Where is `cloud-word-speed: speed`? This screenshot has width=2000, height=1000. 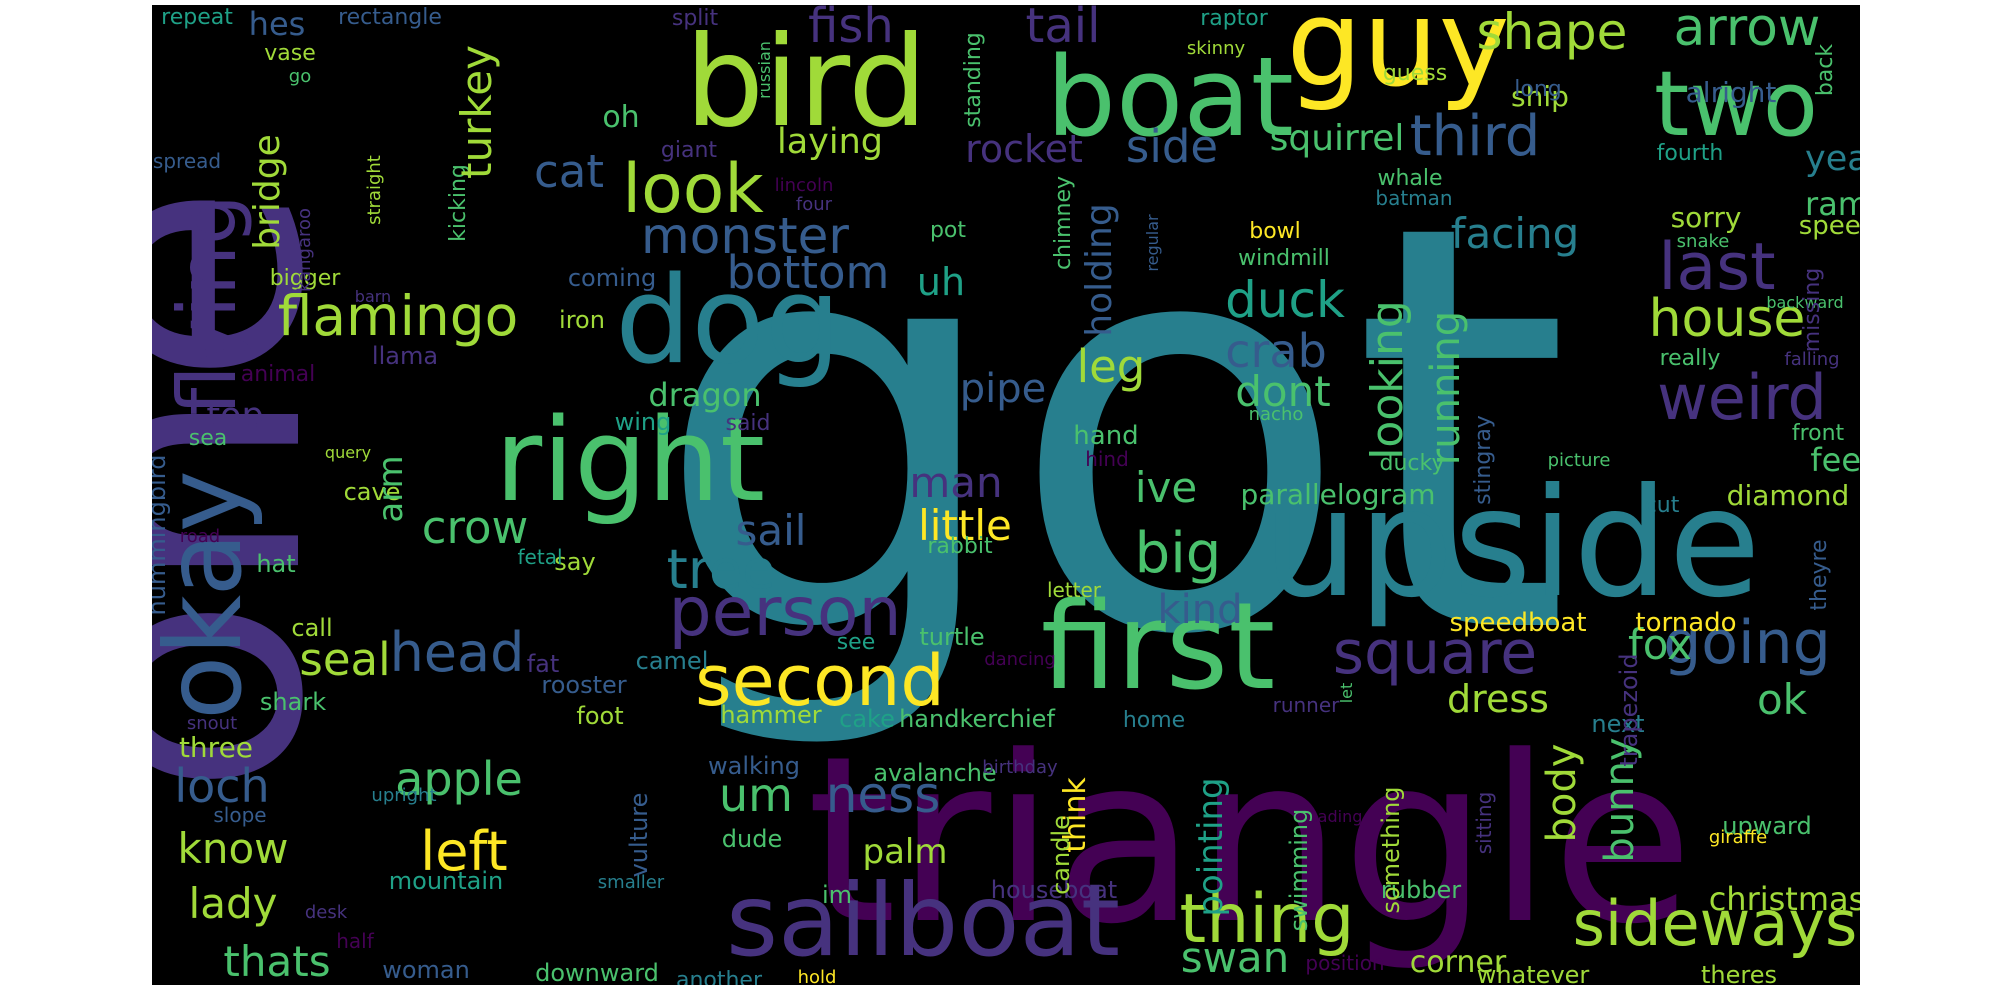
cloud-word-speed: speed is located at coordinates (1829, 226).